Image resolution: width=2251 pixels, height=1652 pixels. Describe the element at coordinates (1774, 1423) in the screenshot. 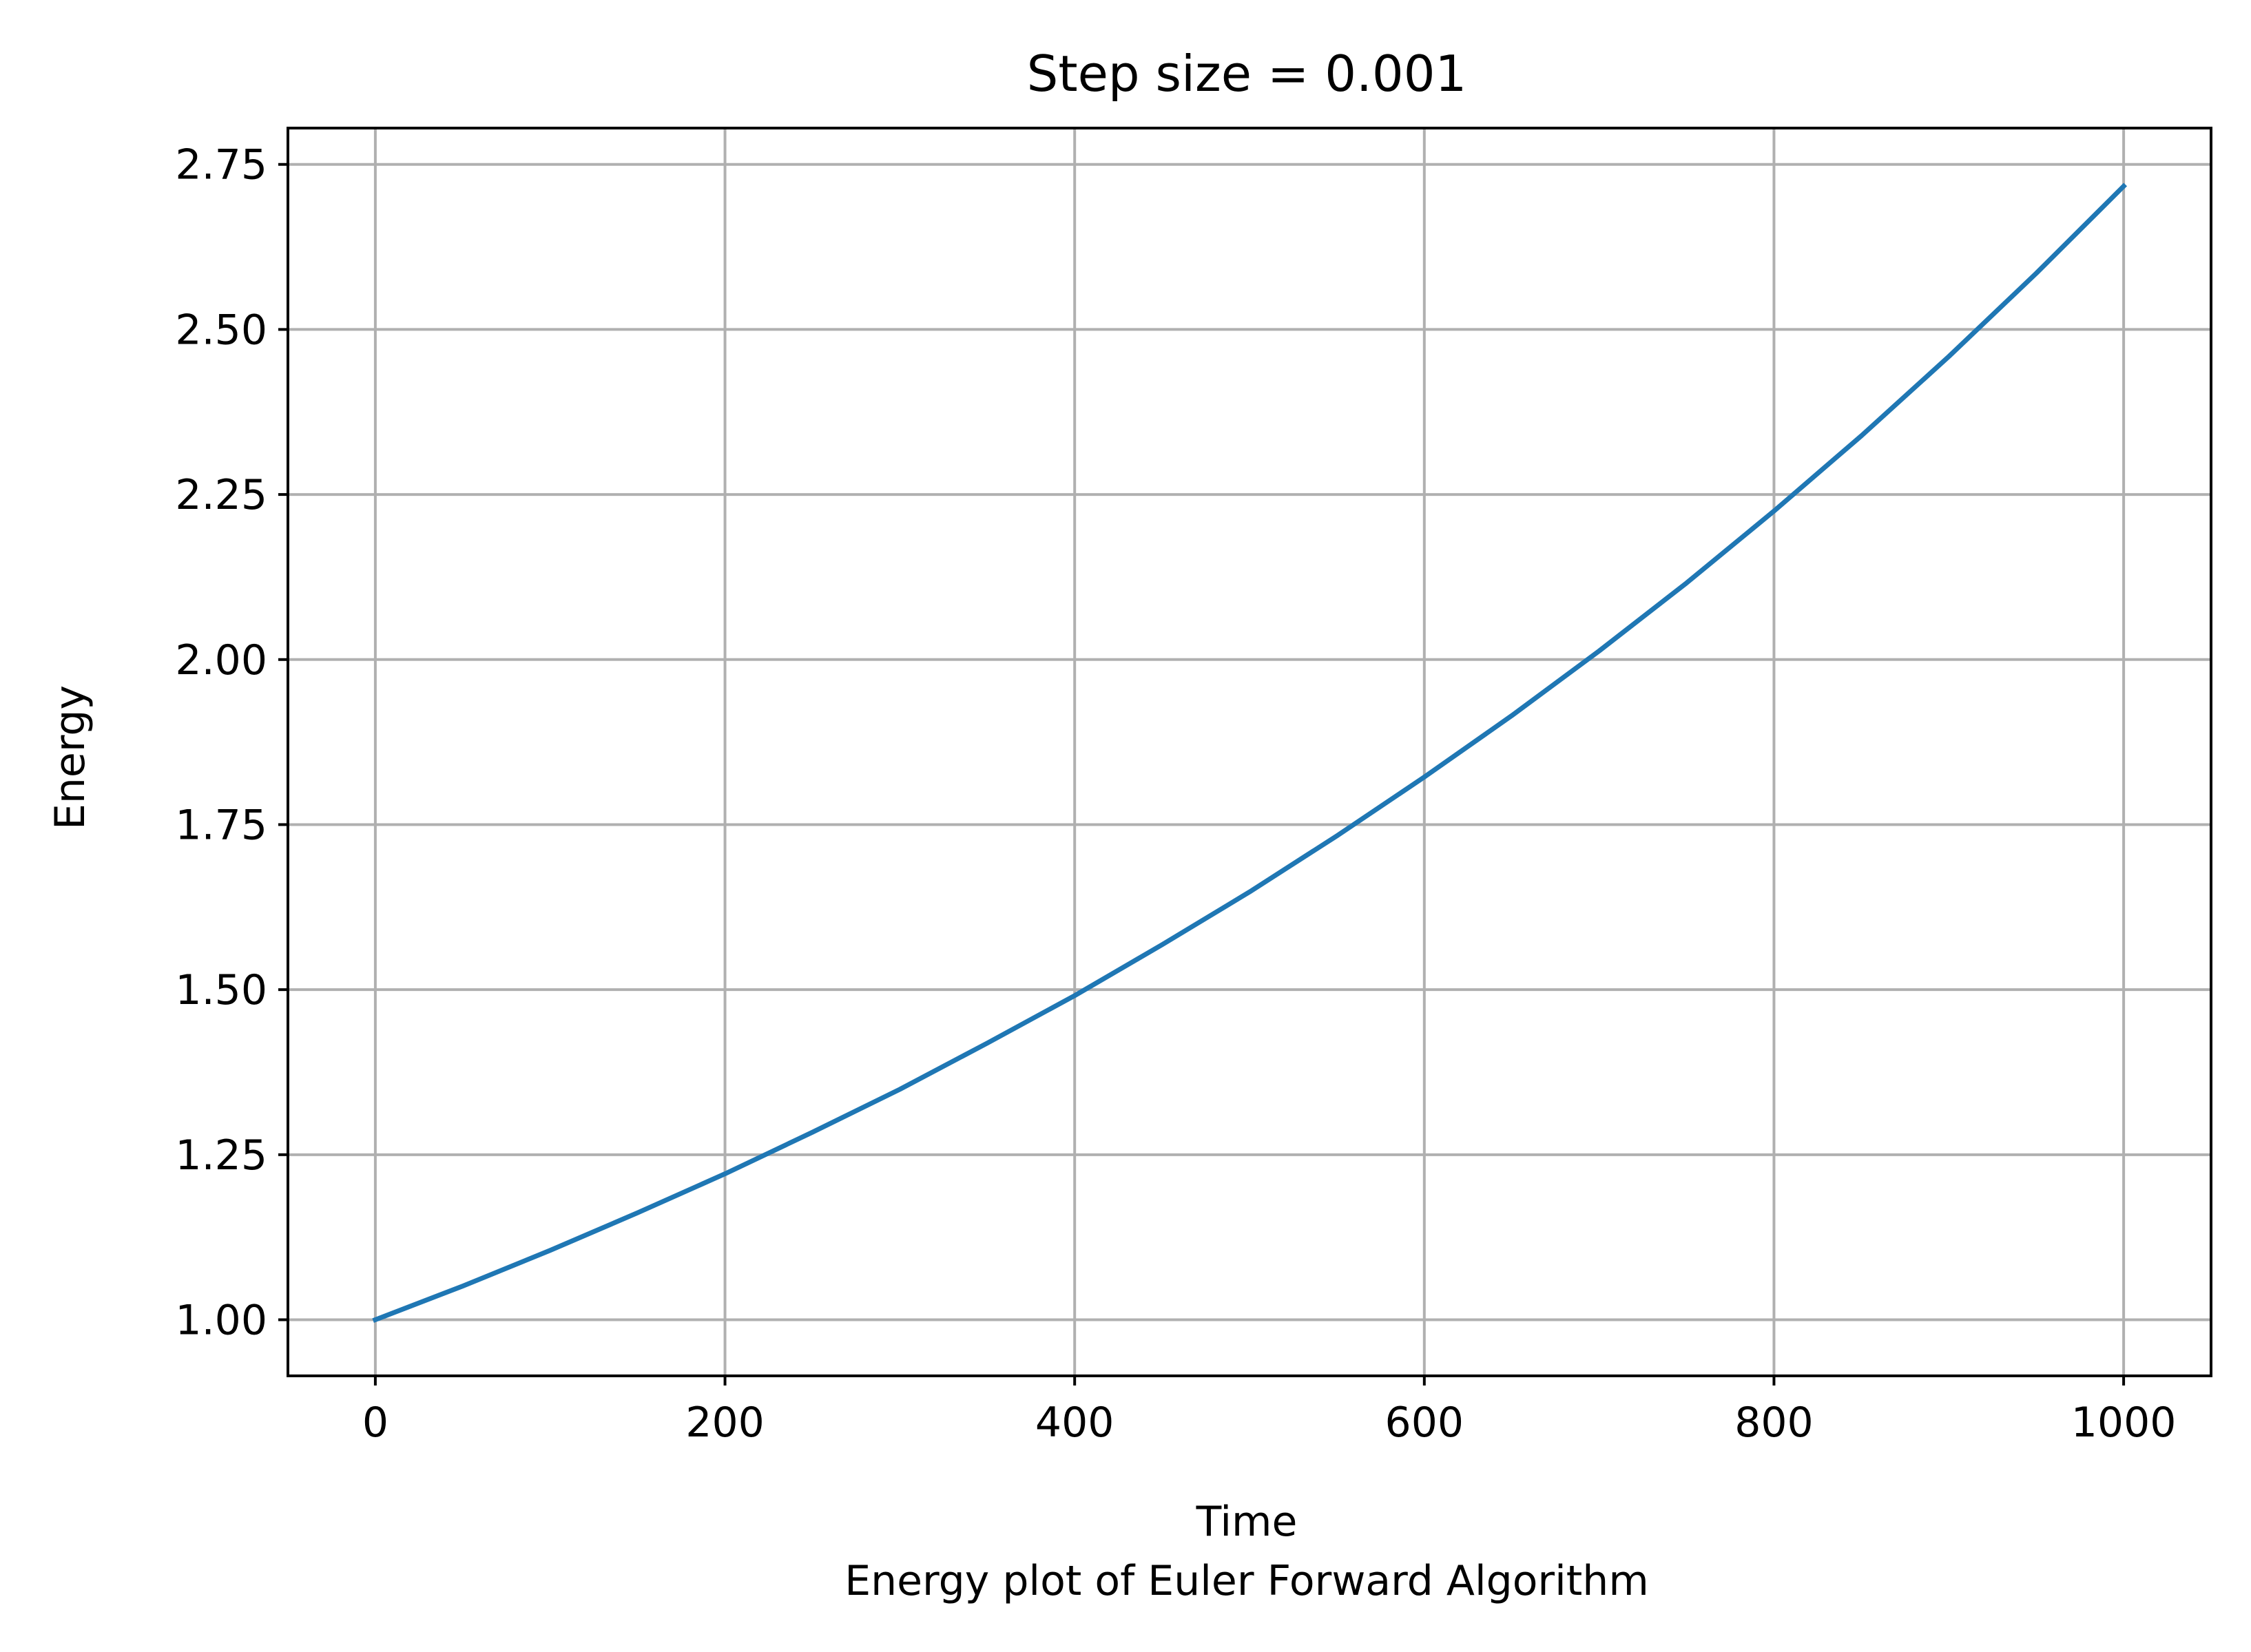

I see `x-tick-label: 800` at that location.